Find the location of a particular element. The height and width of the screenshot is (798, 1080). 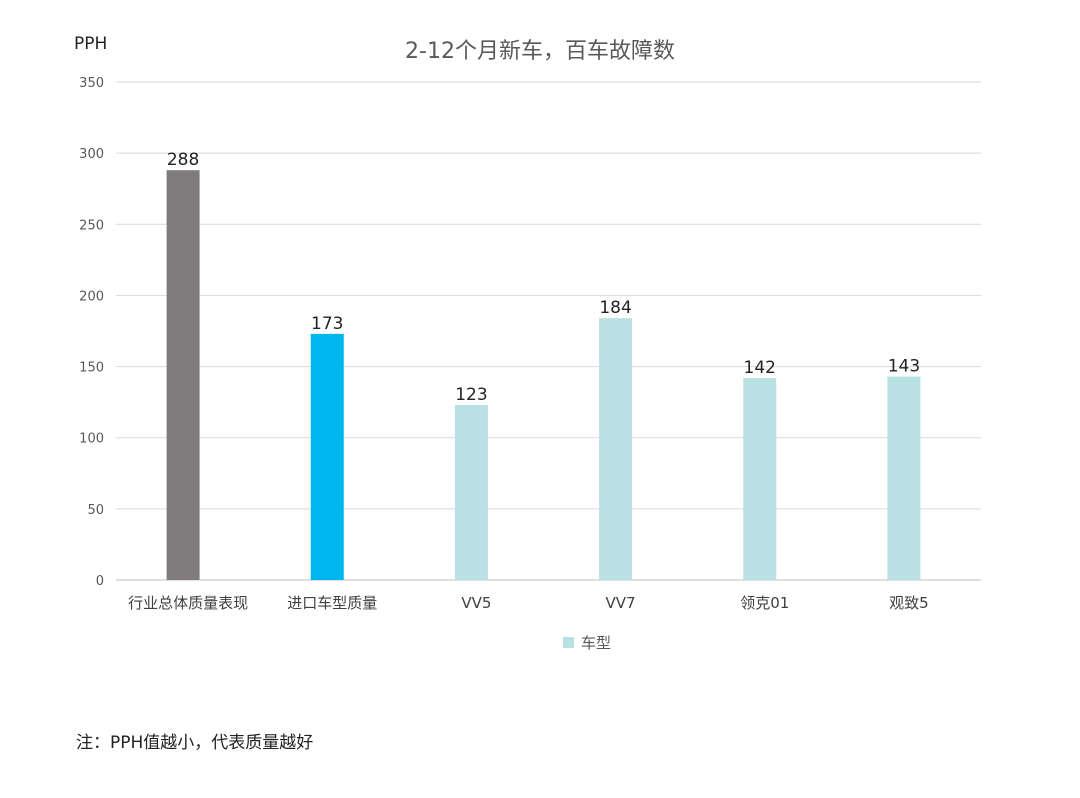

legend: 车型 is located at coordinates (587, 643).